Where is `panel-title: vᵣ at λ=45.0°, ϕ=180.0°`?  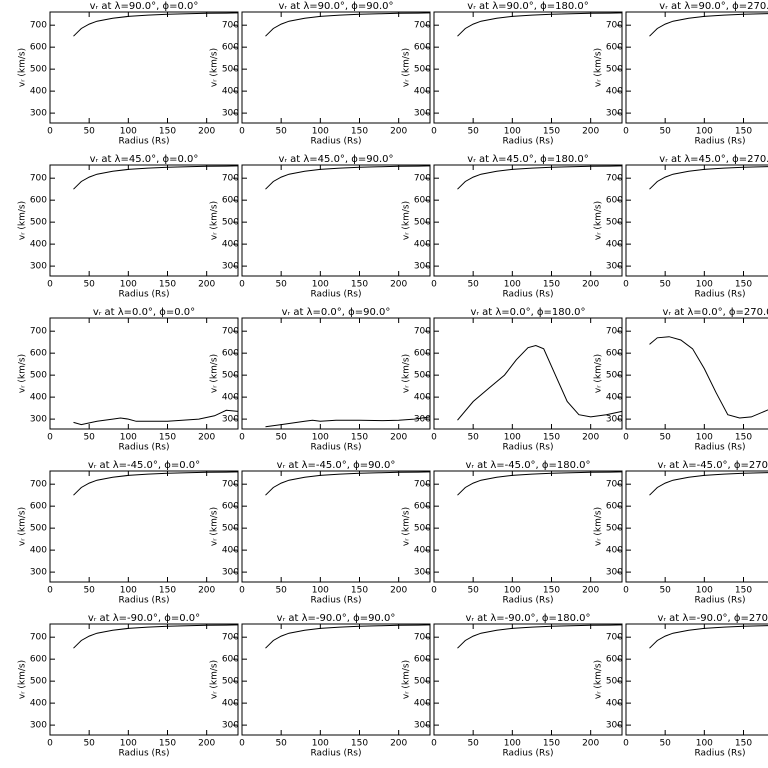
panel-title: vᵣ at λ=45.0°, ϕ=180.0° is located at coordinates (527, 159).